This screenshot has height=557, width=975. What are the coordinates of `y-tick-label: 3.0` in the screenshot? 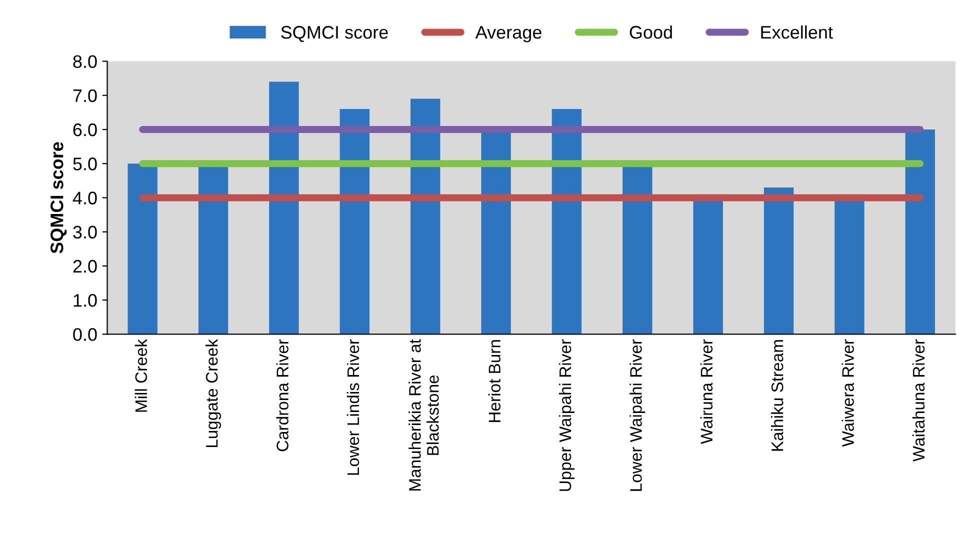 It's located at (85, 232).